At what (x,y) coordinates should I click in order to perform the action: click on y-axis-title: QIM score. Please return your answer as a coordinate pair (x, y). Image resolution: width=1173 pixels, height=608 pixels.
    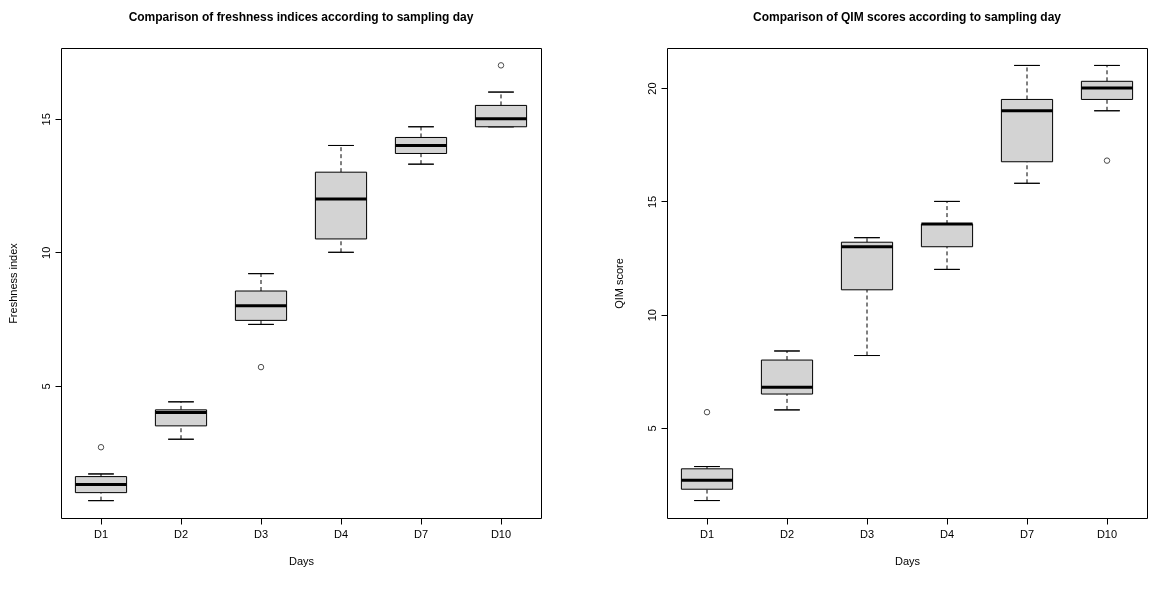
    Looking at the image, I should click on (618, 283).